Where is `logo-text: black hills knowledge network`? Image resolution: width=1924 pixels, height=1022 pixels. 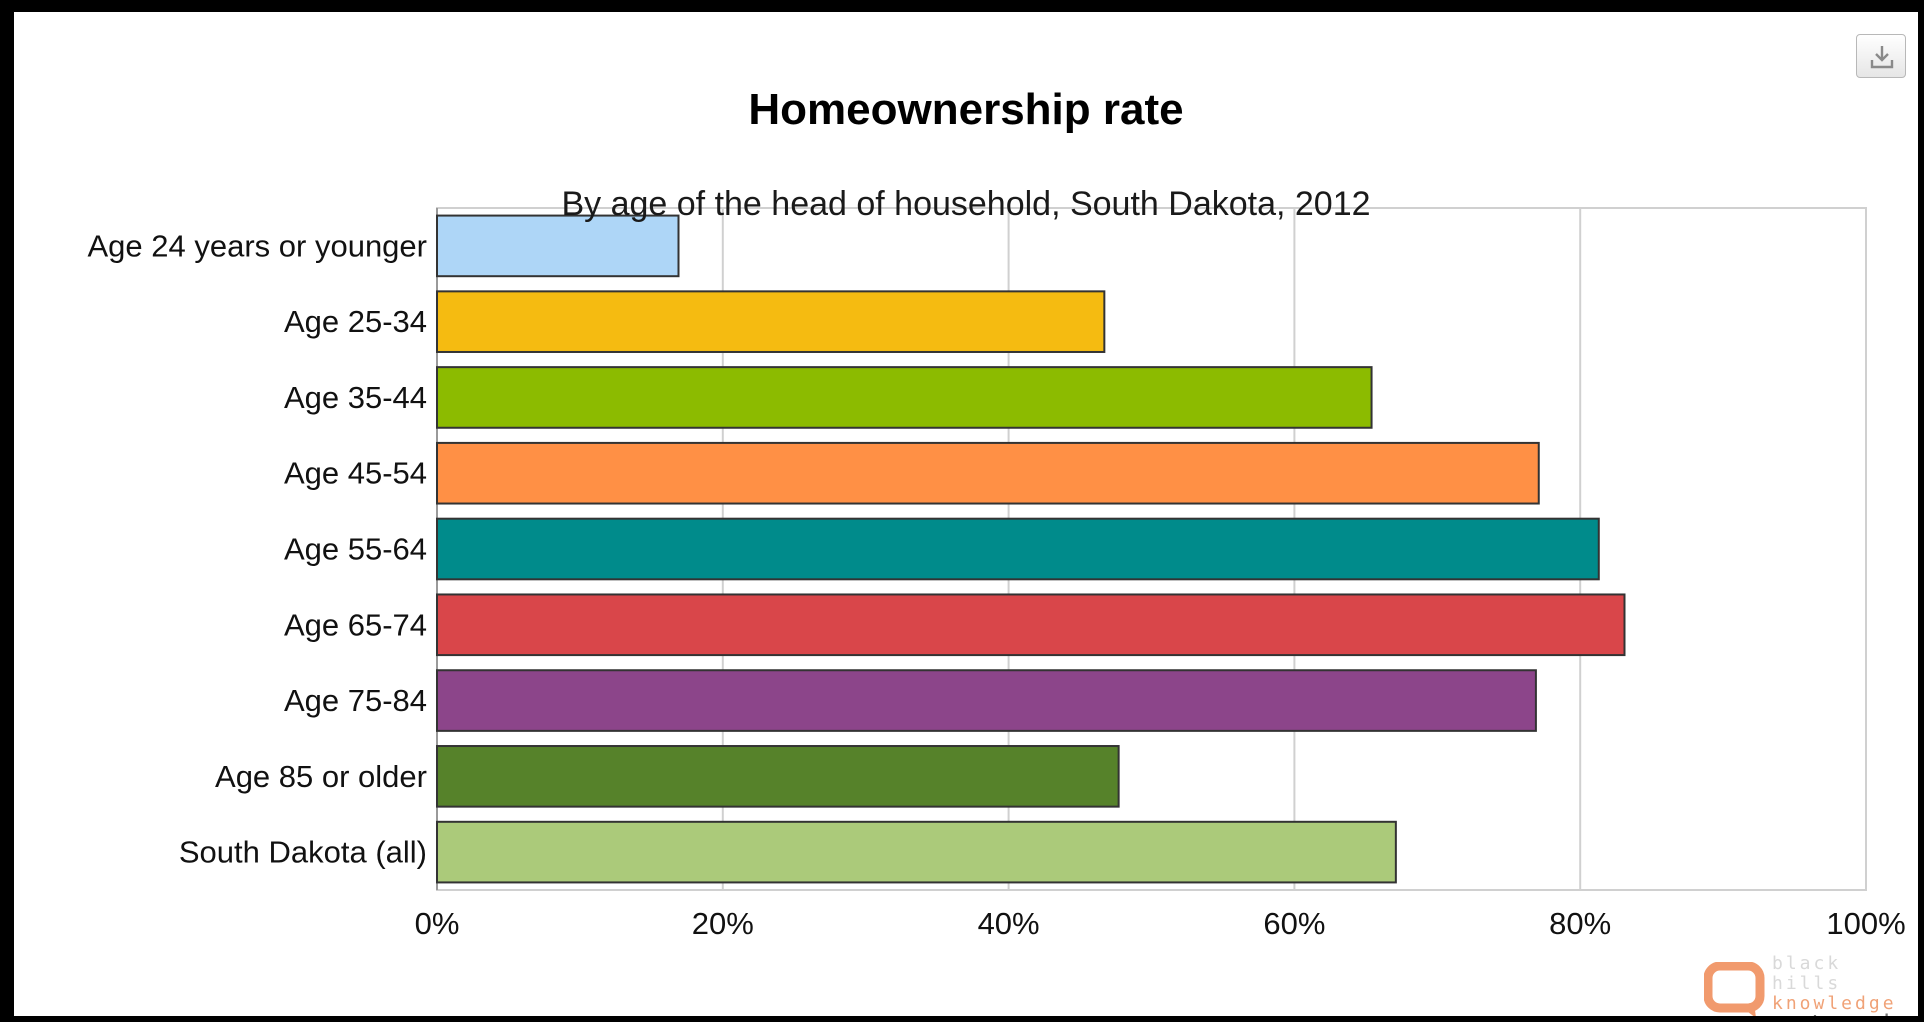 logo-text: black hills knowledge network is located at coordinates (1845, 985).